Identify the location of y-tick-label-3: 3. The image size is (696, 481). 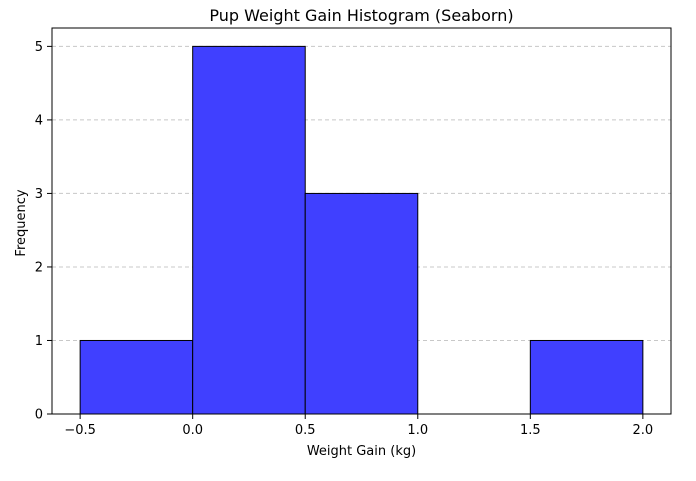
(39, 194).